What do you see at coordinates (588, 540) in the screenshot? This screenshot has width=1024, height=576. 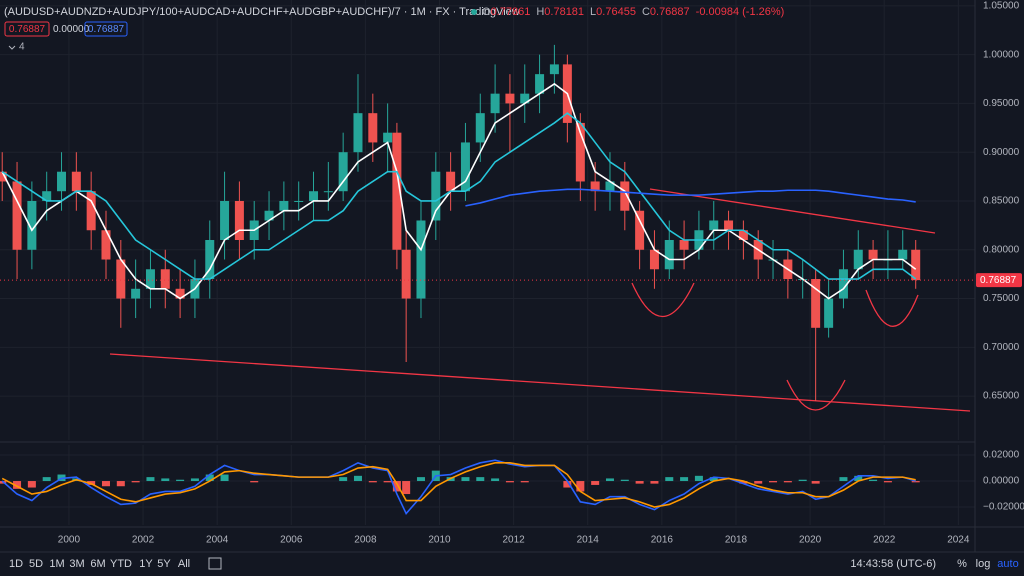 I see `x-tick-label: 2014` at bounding box center [588, 540].